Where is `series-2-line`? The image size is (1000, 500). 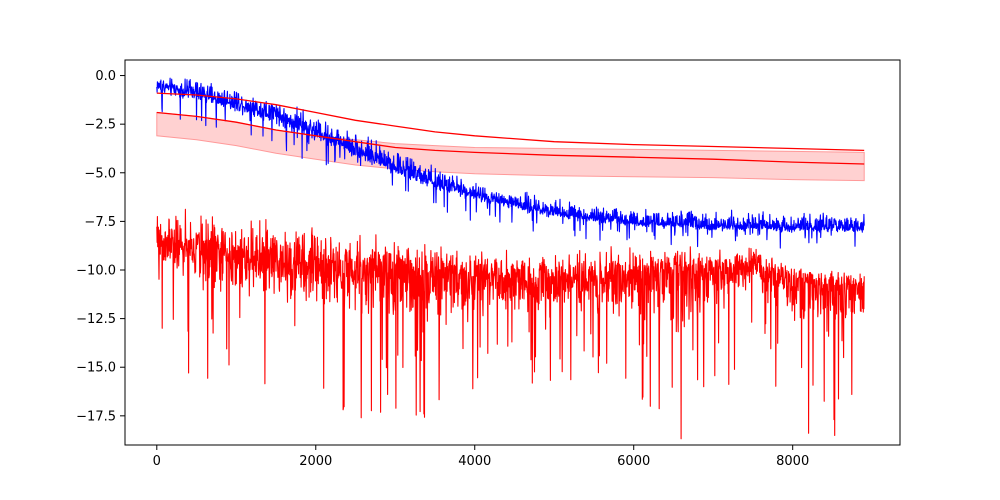
series-2-line is located at coordinates (510, 122).